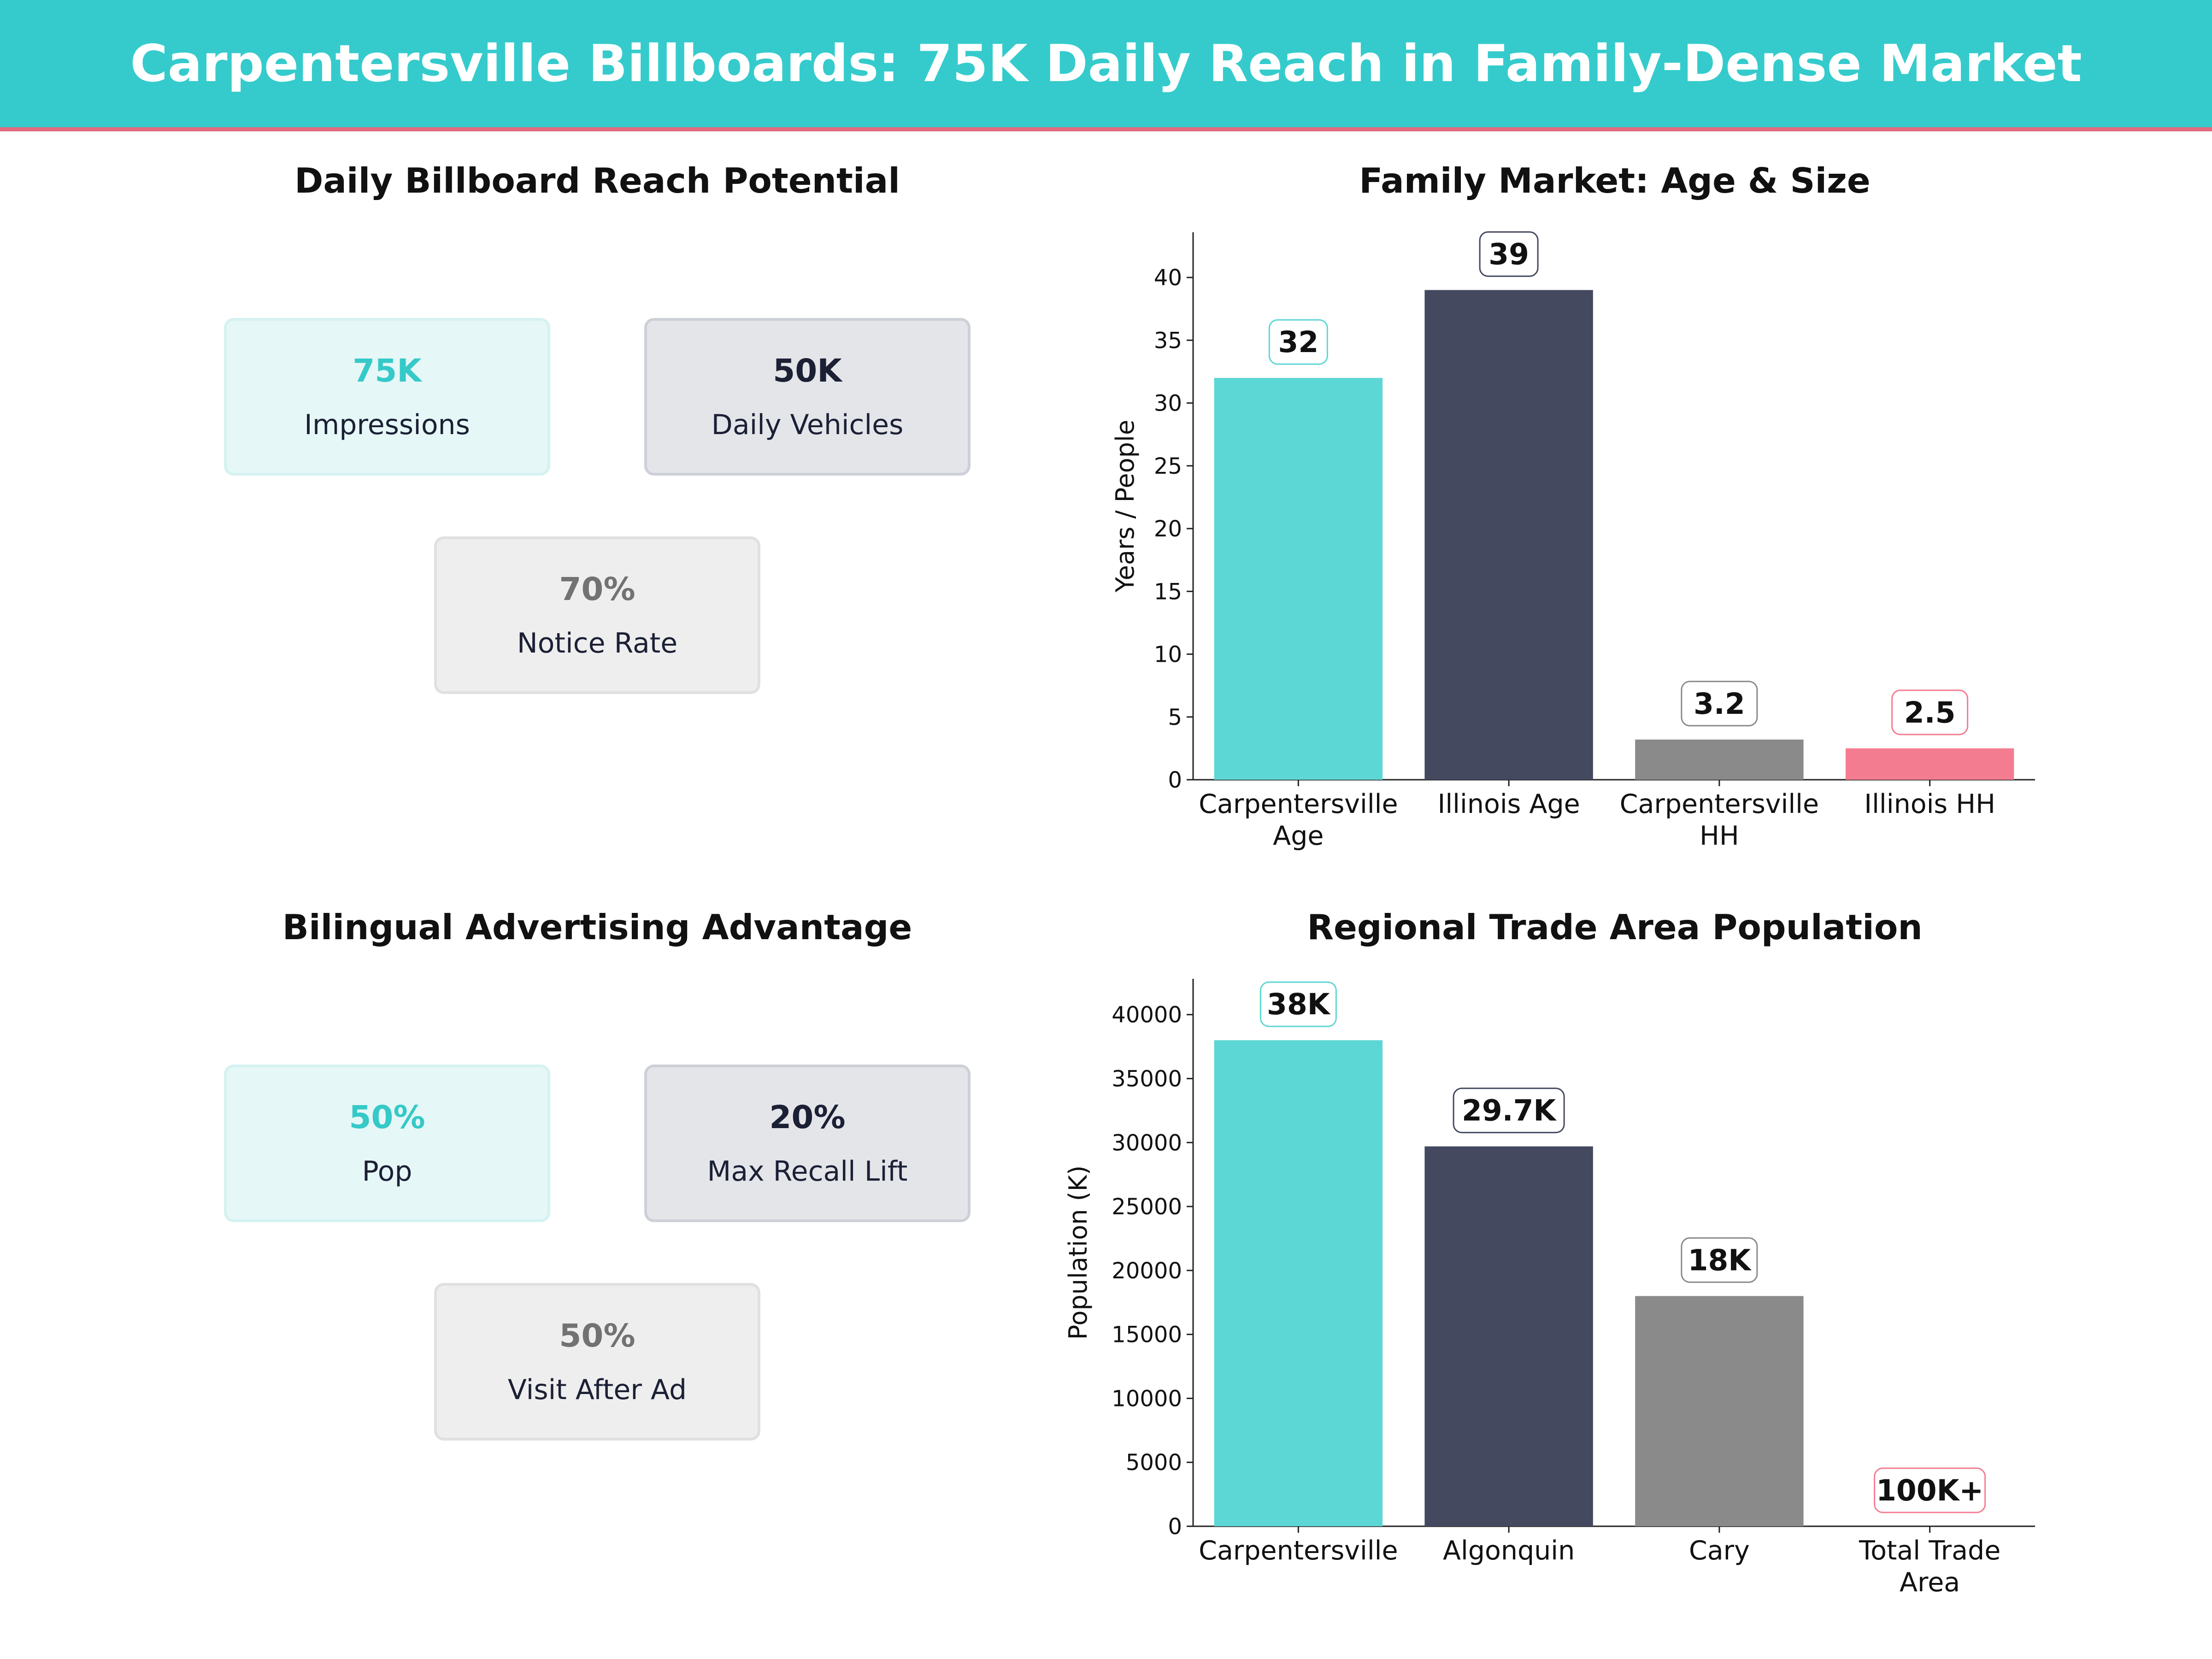 The height and width of the screenshot is (1659, 2212). Describe the element at coordinates (807, 397) in the screenshot. I see `kpi-card-daily-vehicles: 50K Daily Vehicles` at that location.